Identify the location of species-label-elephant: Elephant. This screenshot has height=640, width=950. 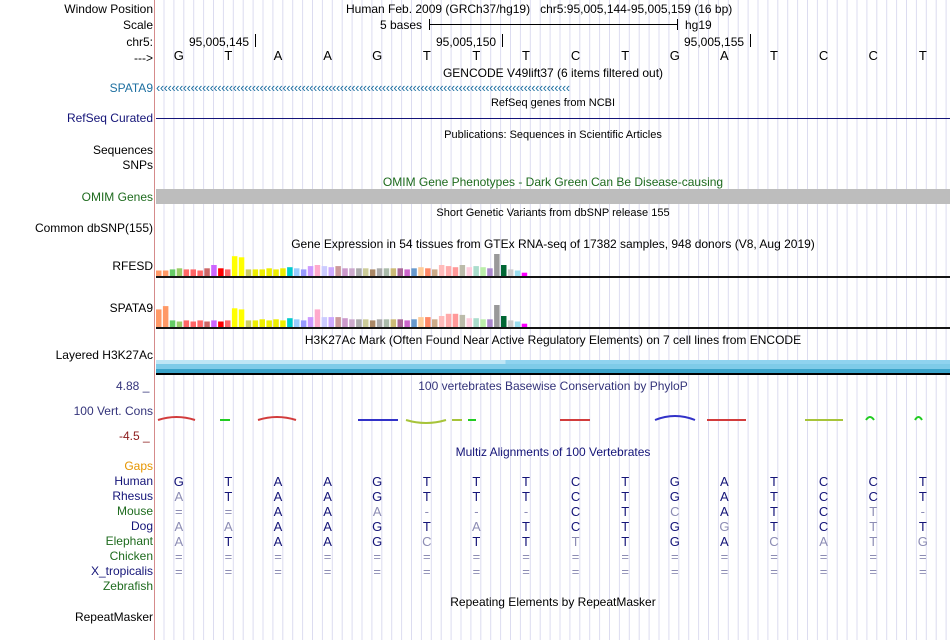
(129, 541).